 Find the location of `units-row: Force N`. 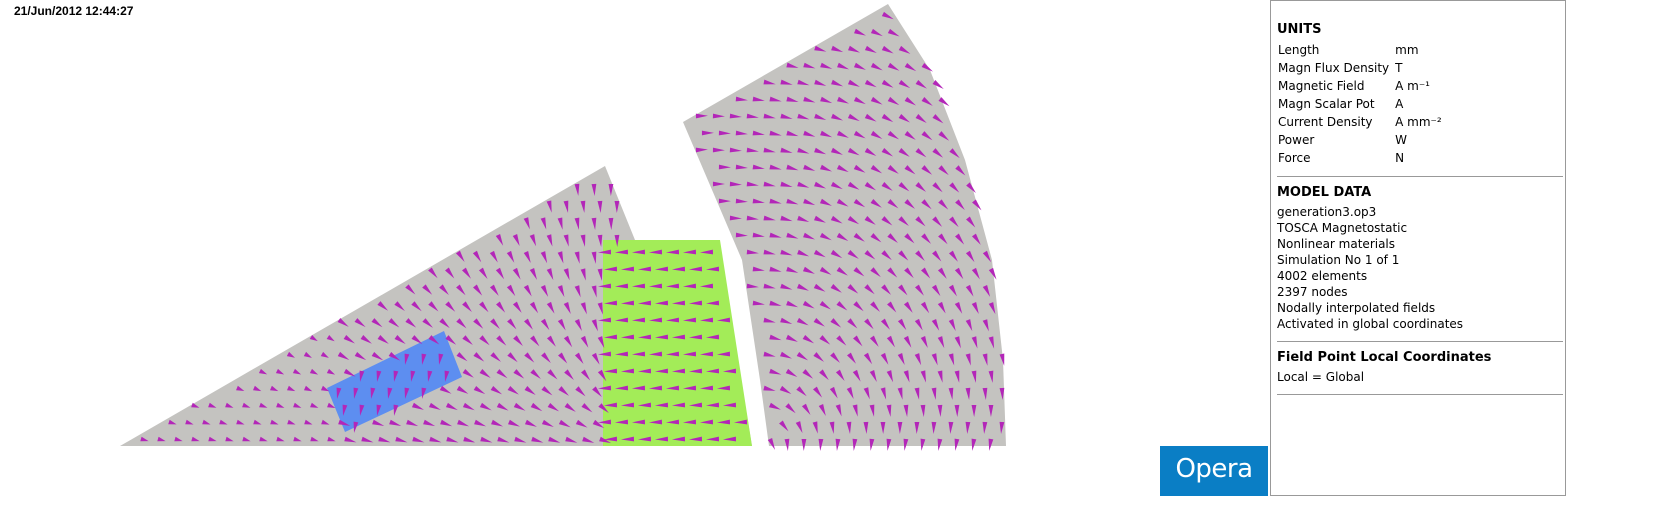

units-row: Force N is located at coordinates (1363, 158).